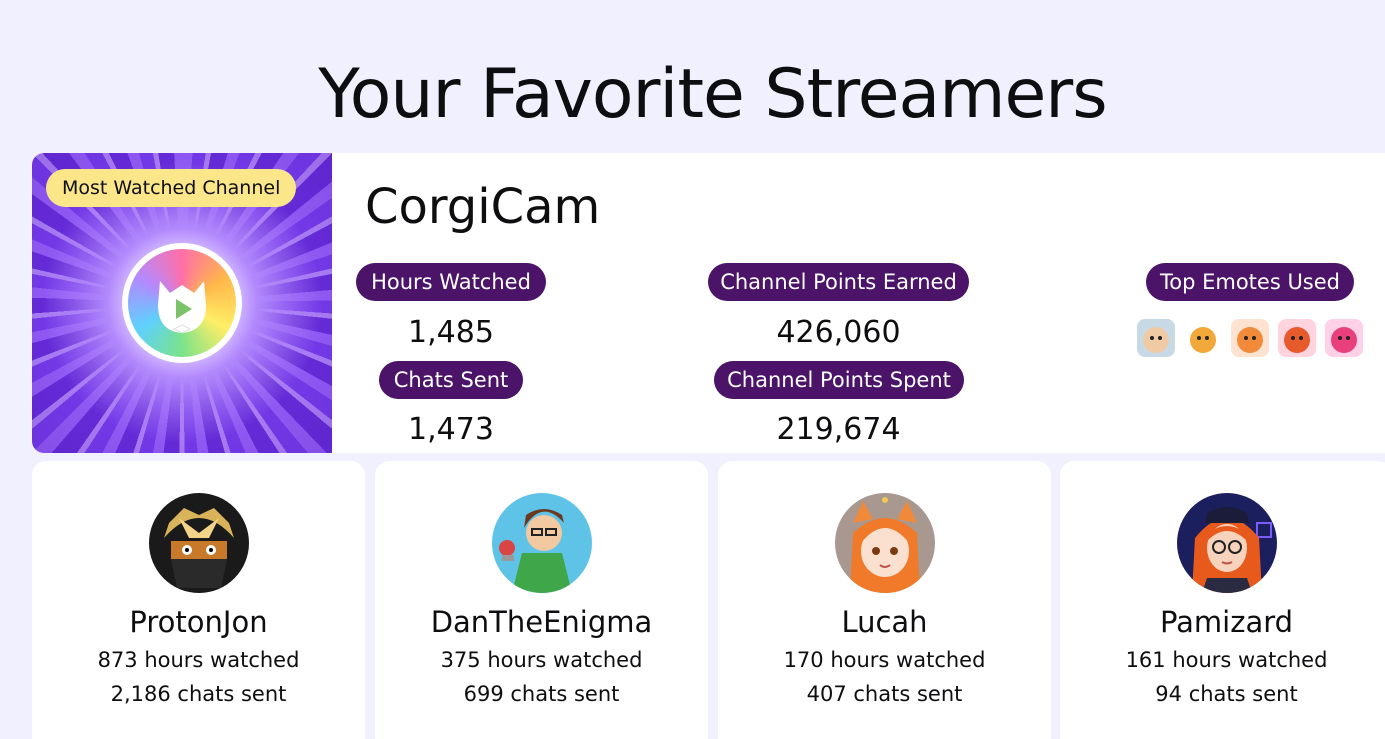  I want to click on streamer-chats: 94 chats sent, so click(1226, 694).